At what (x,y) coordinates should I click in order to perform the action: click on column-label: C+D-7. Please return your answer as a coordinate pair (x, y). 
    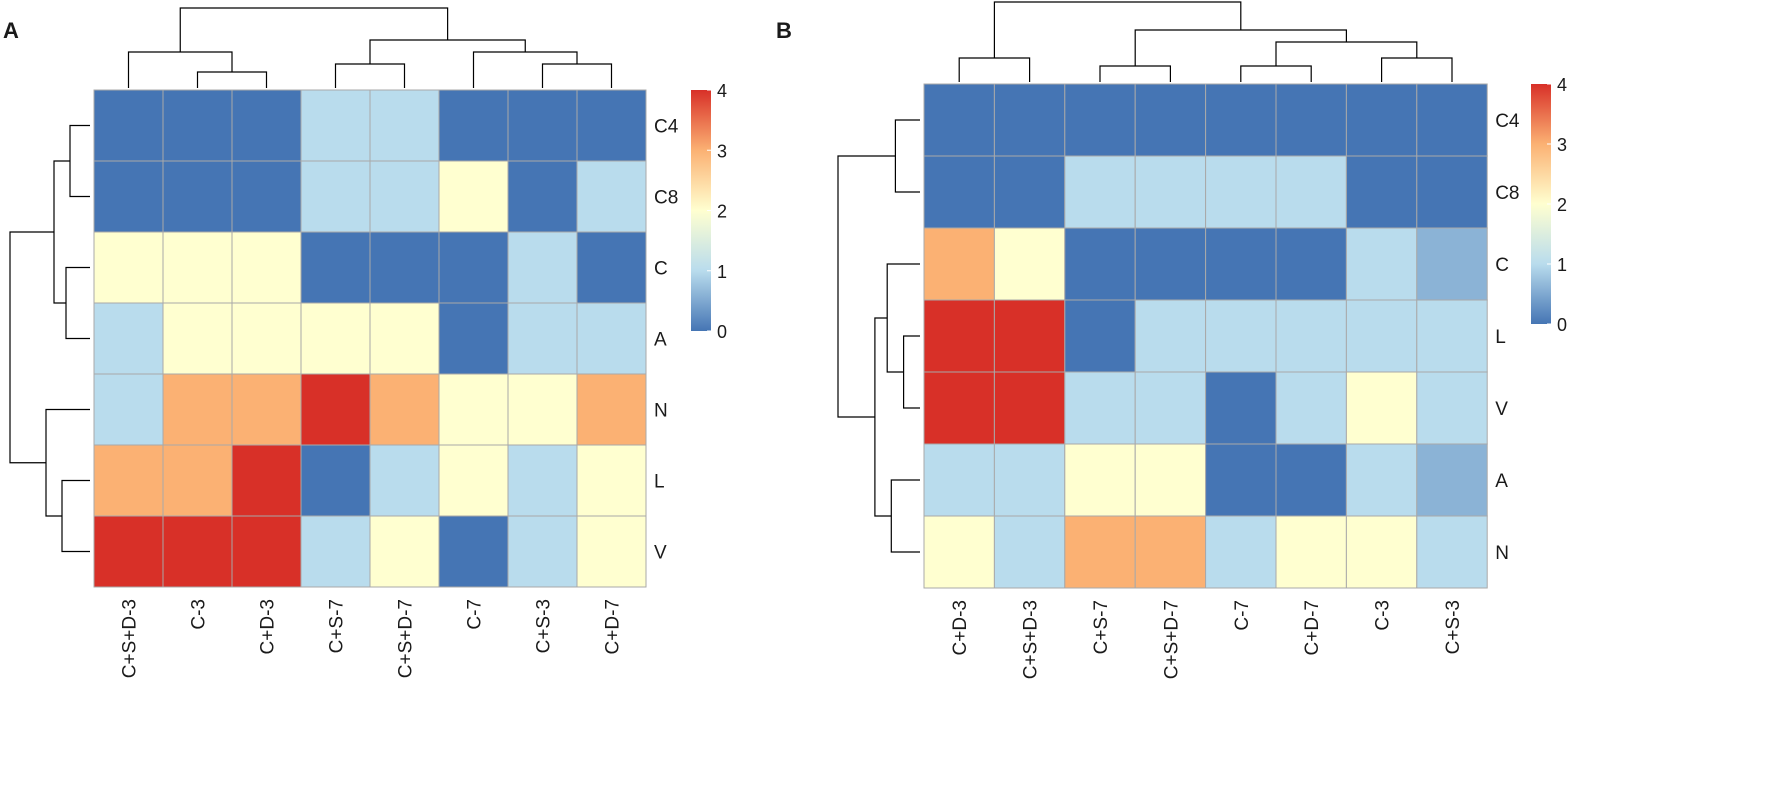
    Looking at the image, I should click on (613, 626).